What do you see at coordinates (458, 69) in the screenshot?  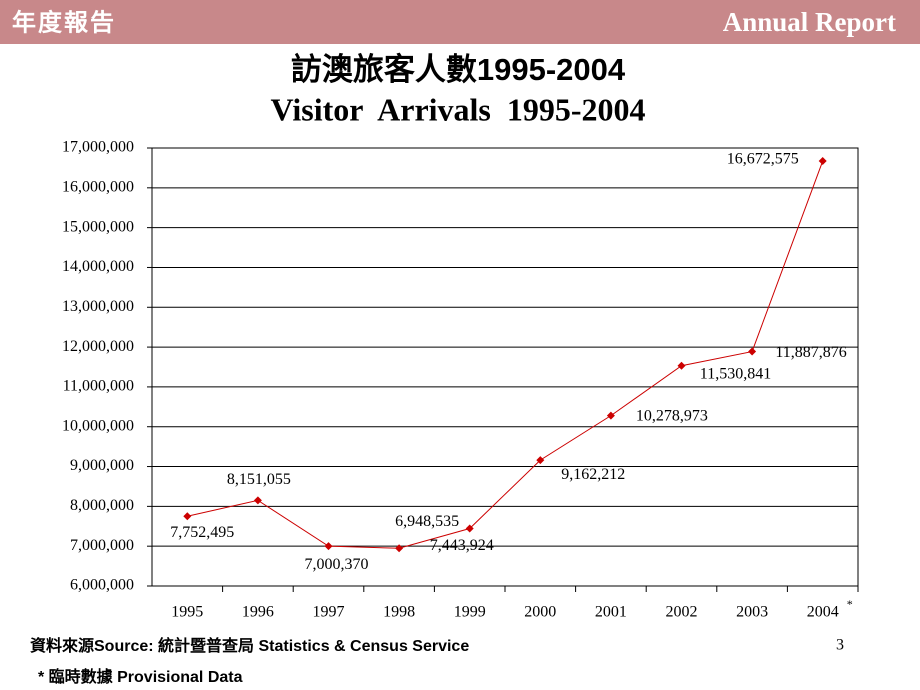 I see `chart-title: 訪澳旅客人數1995-2004` at bounding box center [458, 69].